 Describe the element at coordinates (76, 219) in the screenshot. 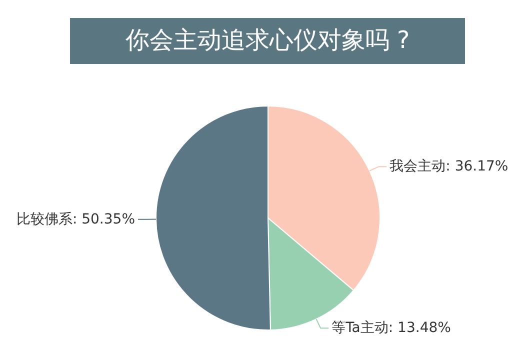

I see `slice-label: 比较佛系: 50.35%` at that location.